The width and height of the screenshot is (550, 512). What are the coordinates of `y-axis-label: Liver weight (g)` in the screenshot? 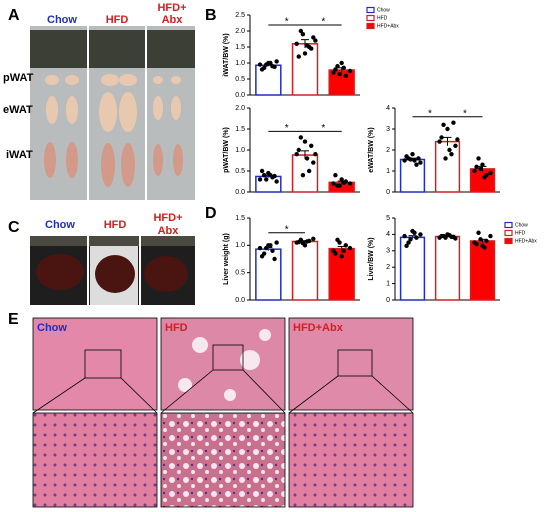 It's located at (226, 259).